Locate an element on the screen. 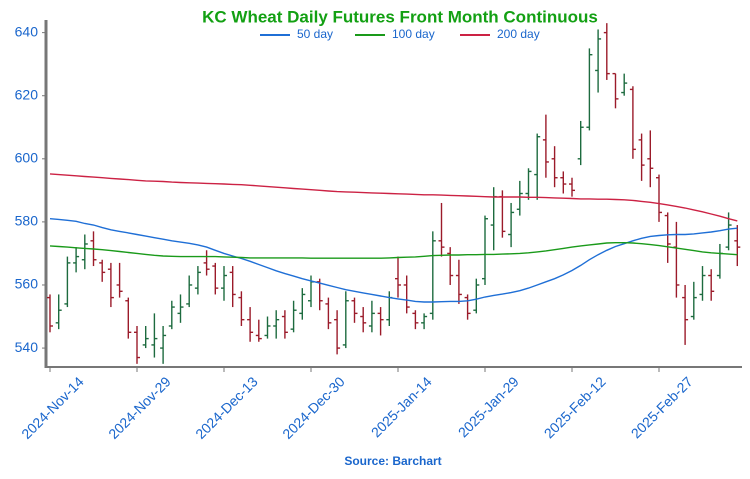 The width and height of the screenshot is (750, 479). y-tick-label: 640 is located at coordinates (27, 31).